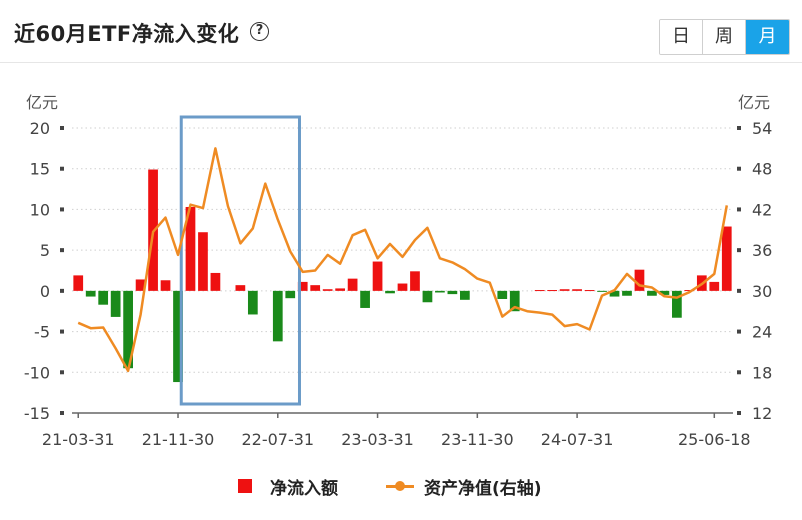 This screenshot has height=520, width=802. What do you see at coordinates (762, 250) in the screenshot?
I see `y-right-tick-label: 36` at bounding box center [762, 250].